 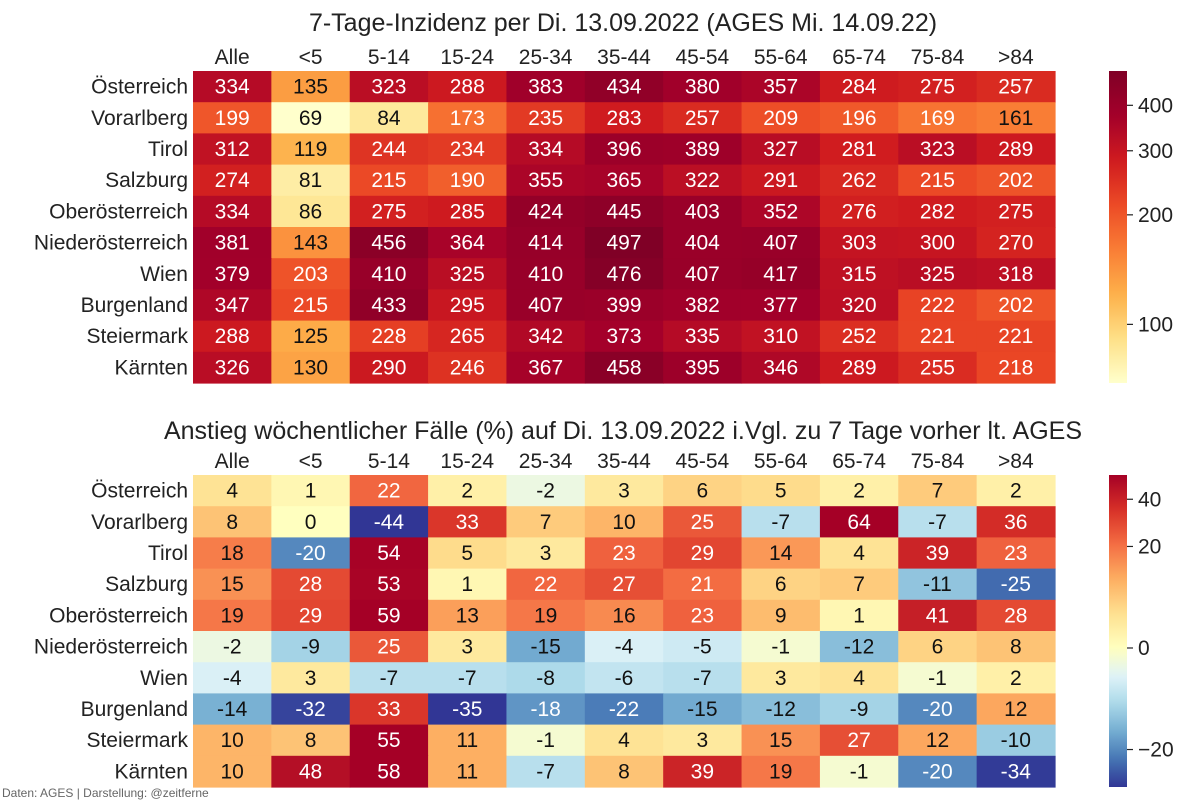 What do you see at coordinates (139, 87) in the screenshot?
I see `row-label: Österreich` at bounding box center [139, 87].